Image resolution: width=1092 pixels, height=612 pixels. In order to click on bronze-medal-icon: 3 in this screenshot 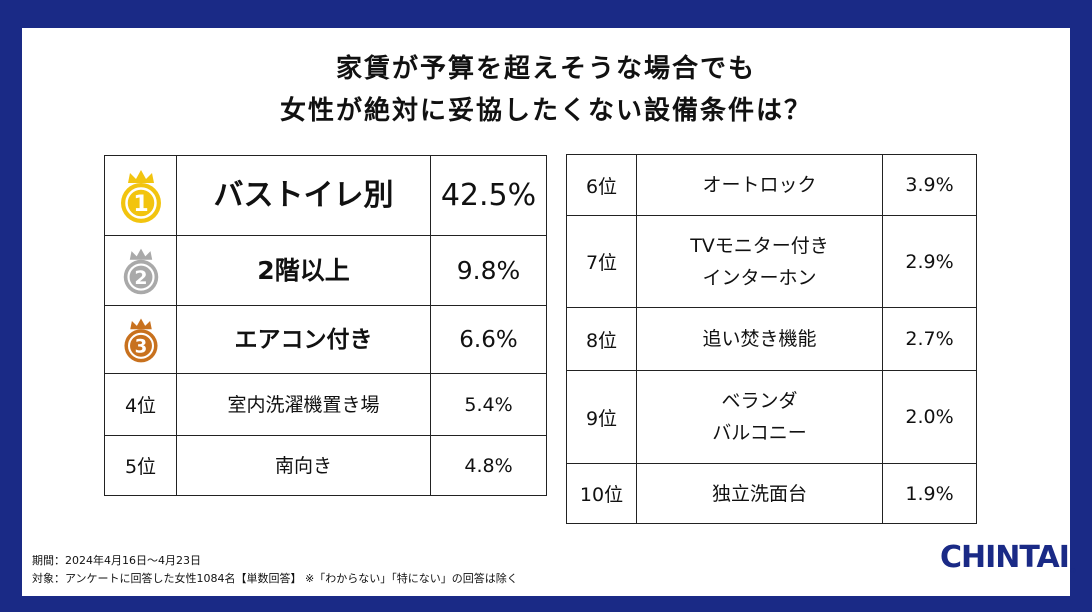, I will do `click(140, 339)`.